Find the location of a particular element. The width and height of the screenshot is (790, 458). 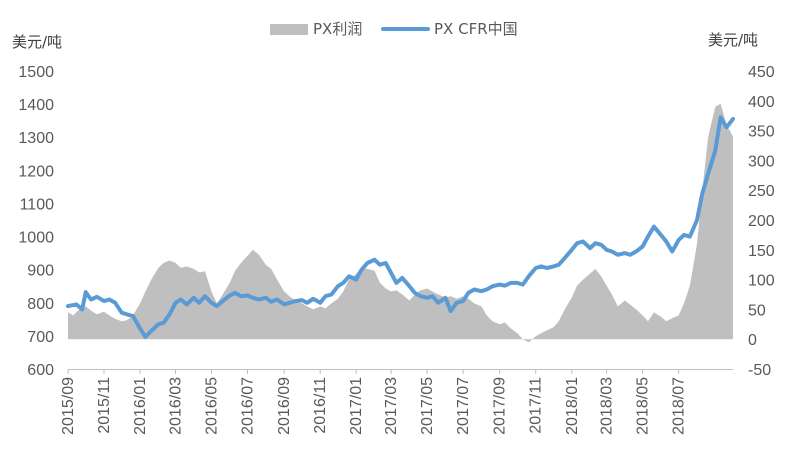

right-axis-tick-label: 50 is located at coordinates (757, 310).